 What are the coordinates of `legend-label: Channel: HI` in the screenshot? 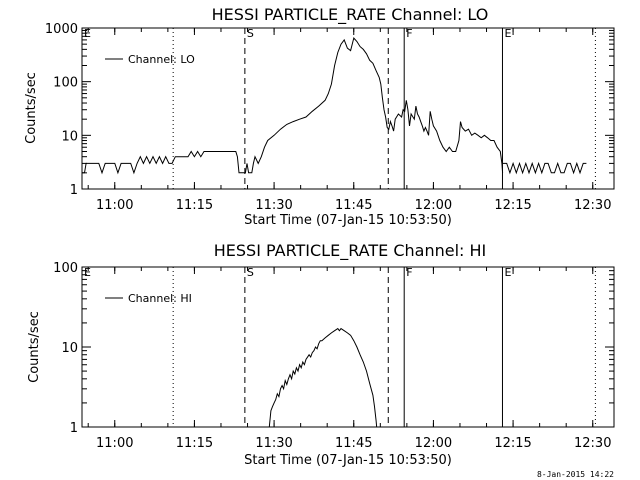 It's located at (160, 298).